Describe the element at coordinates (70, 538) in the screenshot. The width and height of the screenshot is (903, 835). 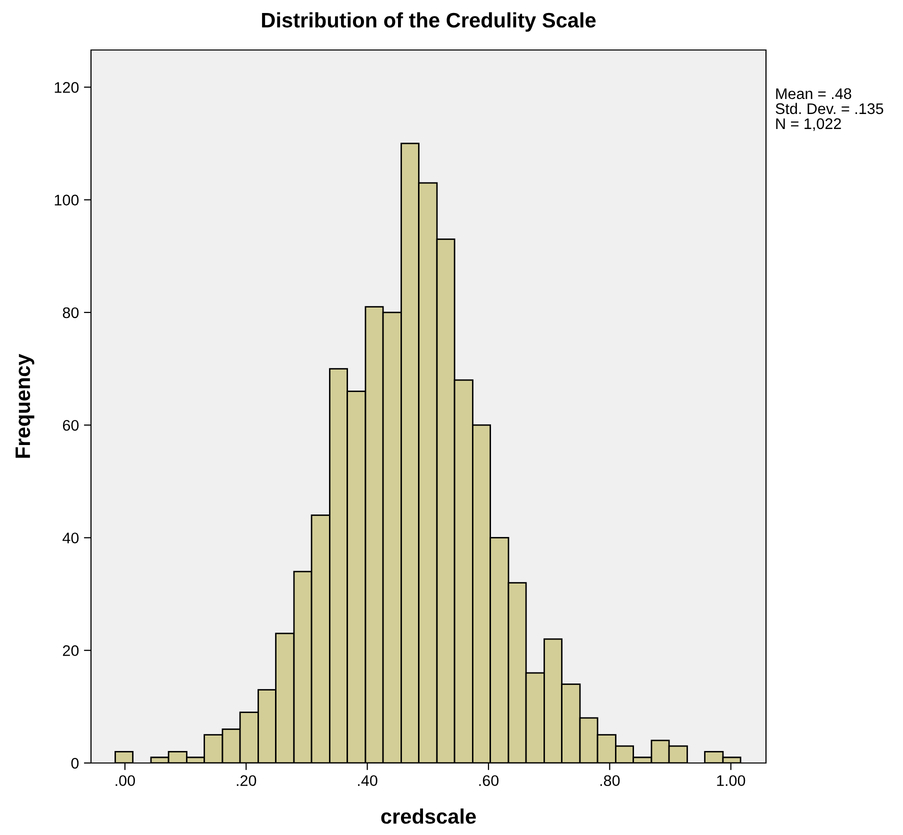
I see `y-tick-label: 40` at that location.